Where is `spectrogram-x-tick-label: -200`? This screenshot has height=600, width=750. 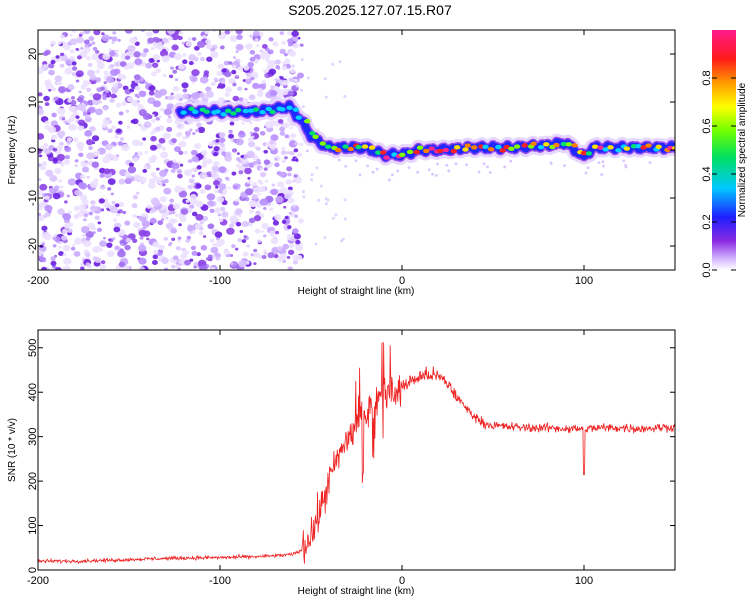
spectrogram-x-tick-label: -200 is located at coordinates (38, 281).